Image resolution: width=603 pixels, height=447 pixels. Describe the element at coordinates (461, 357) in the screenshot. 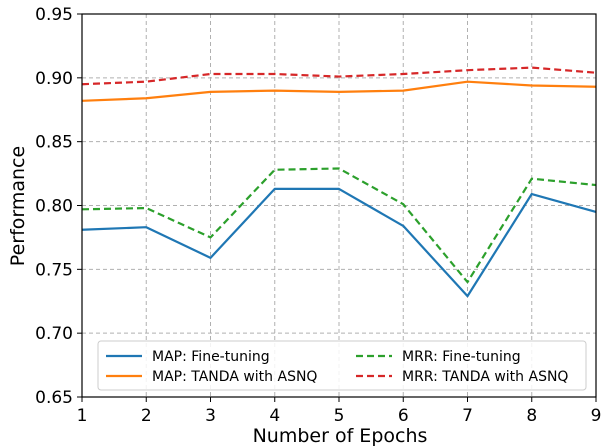

I see `legend-label: MRR: Fine-tuning` at that location.